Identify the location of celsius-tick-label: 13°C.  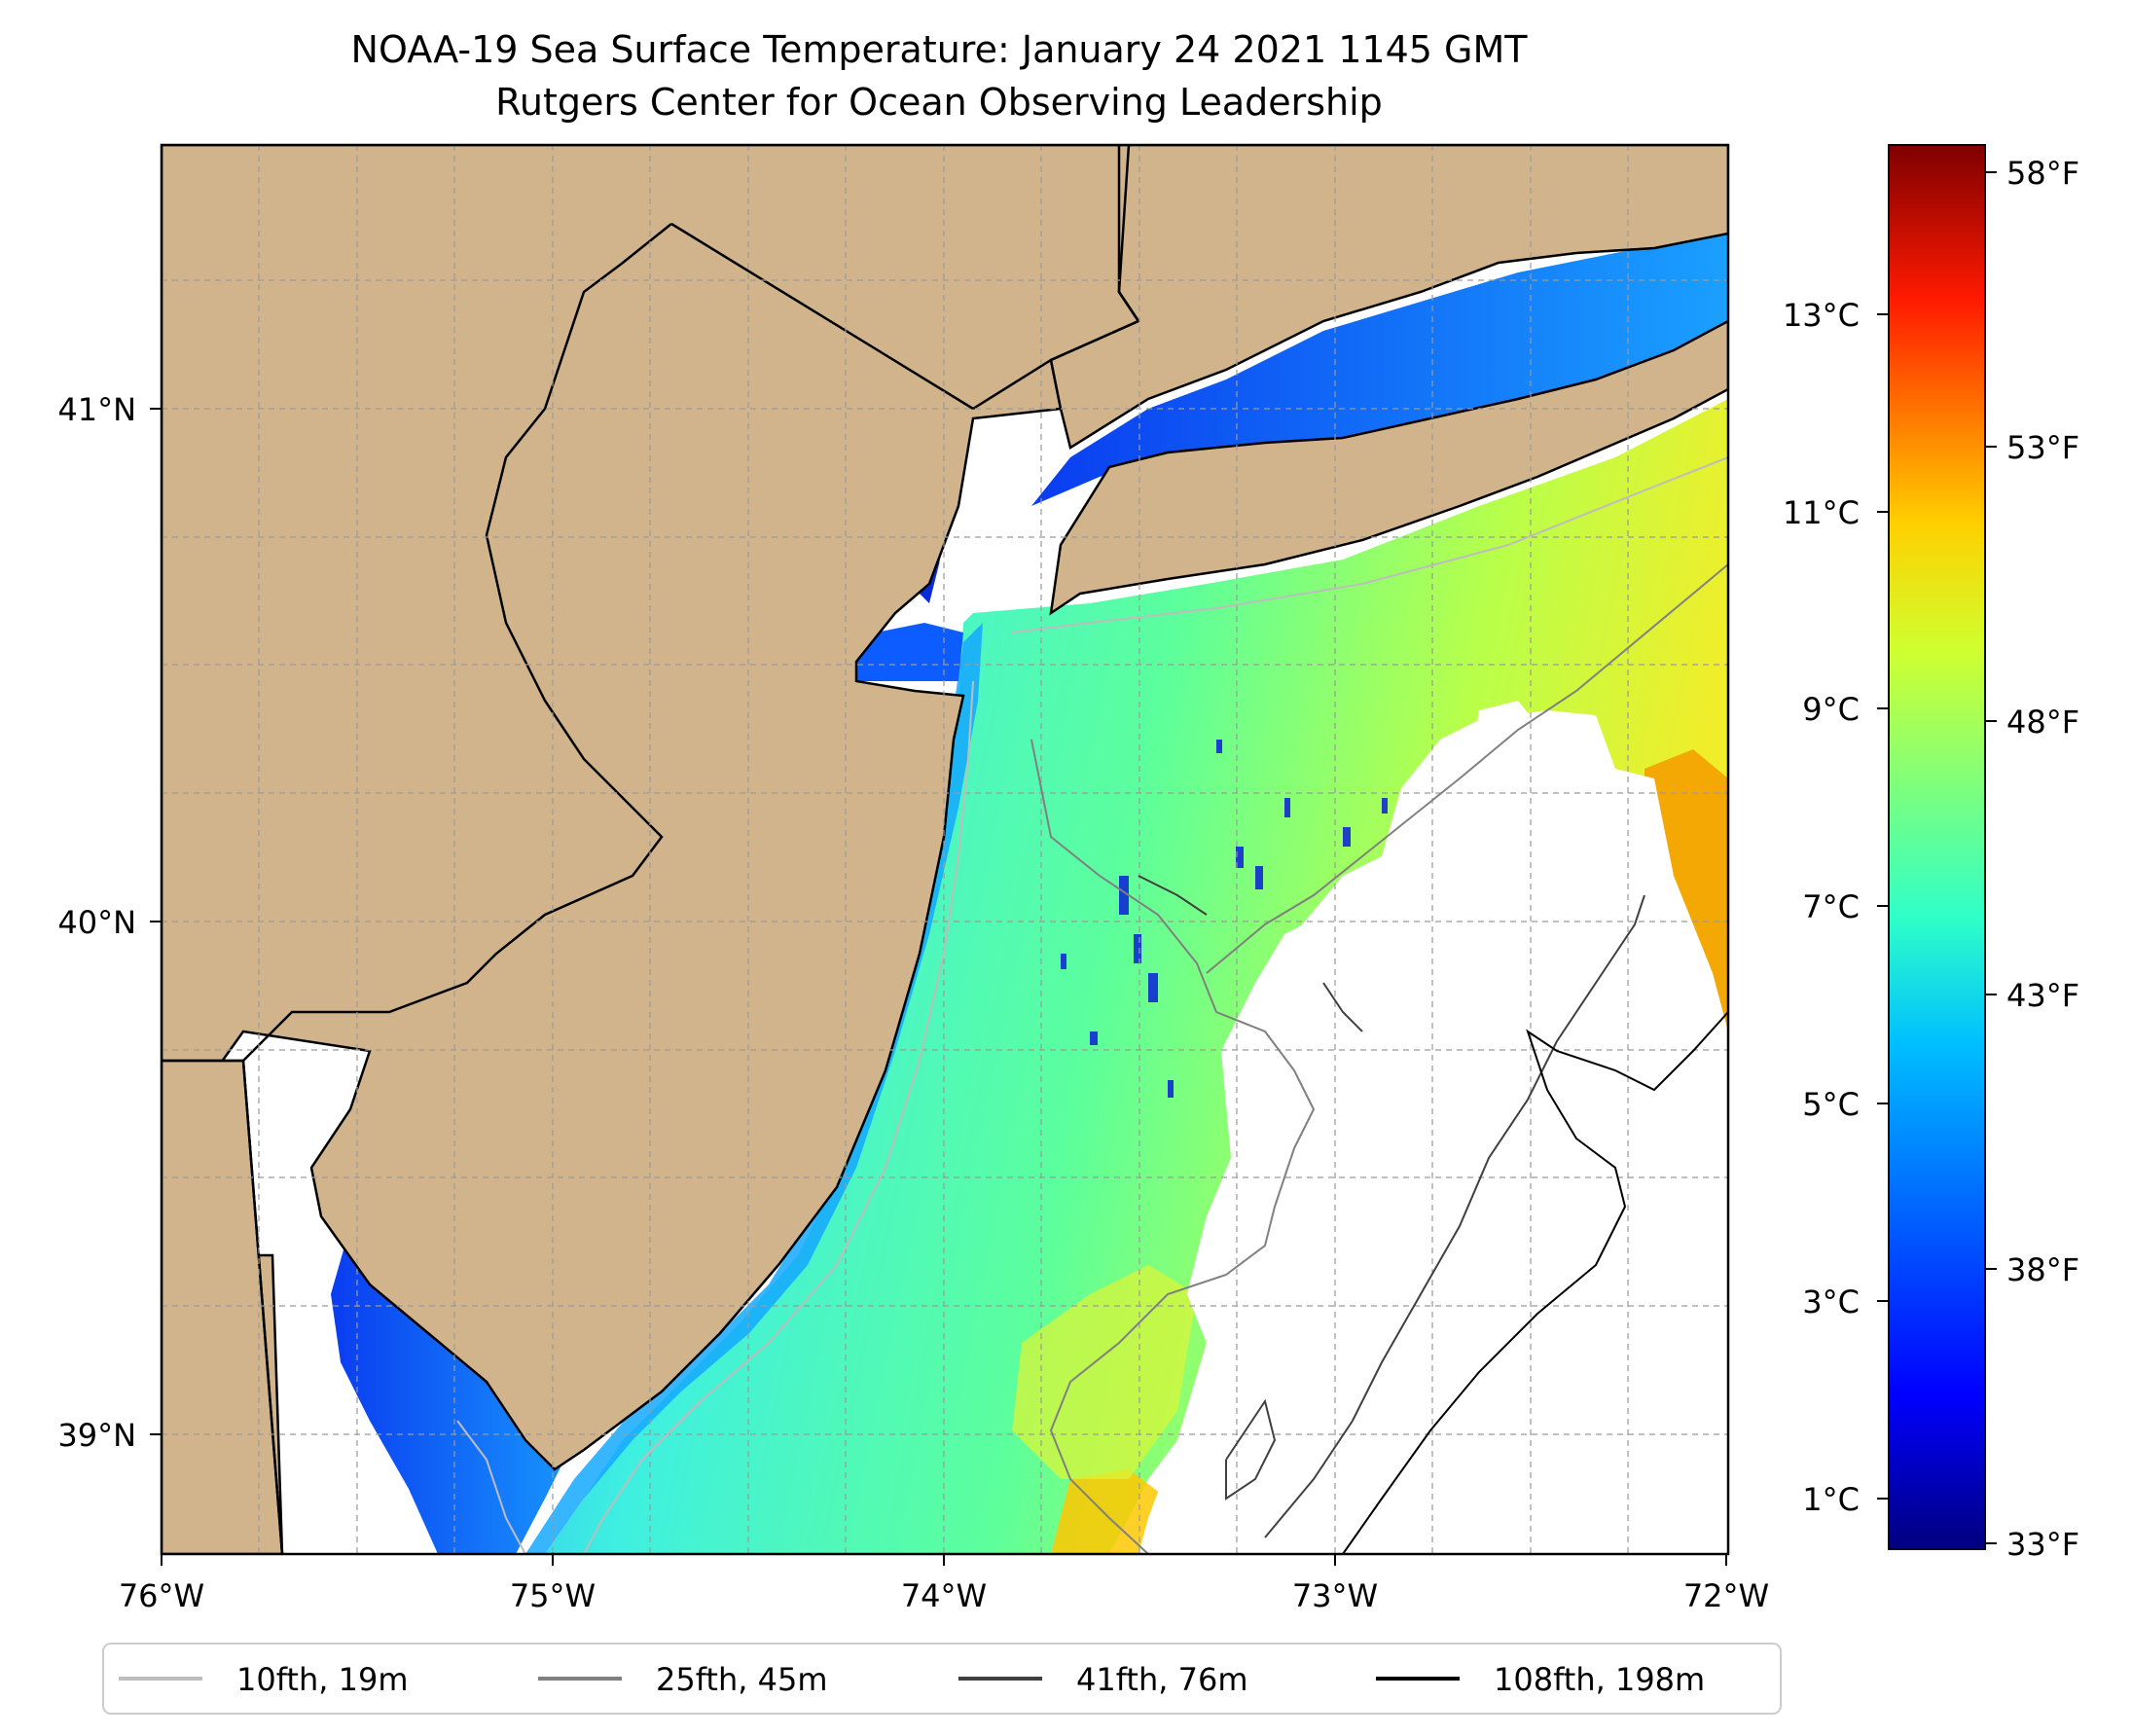
(1822, 315).